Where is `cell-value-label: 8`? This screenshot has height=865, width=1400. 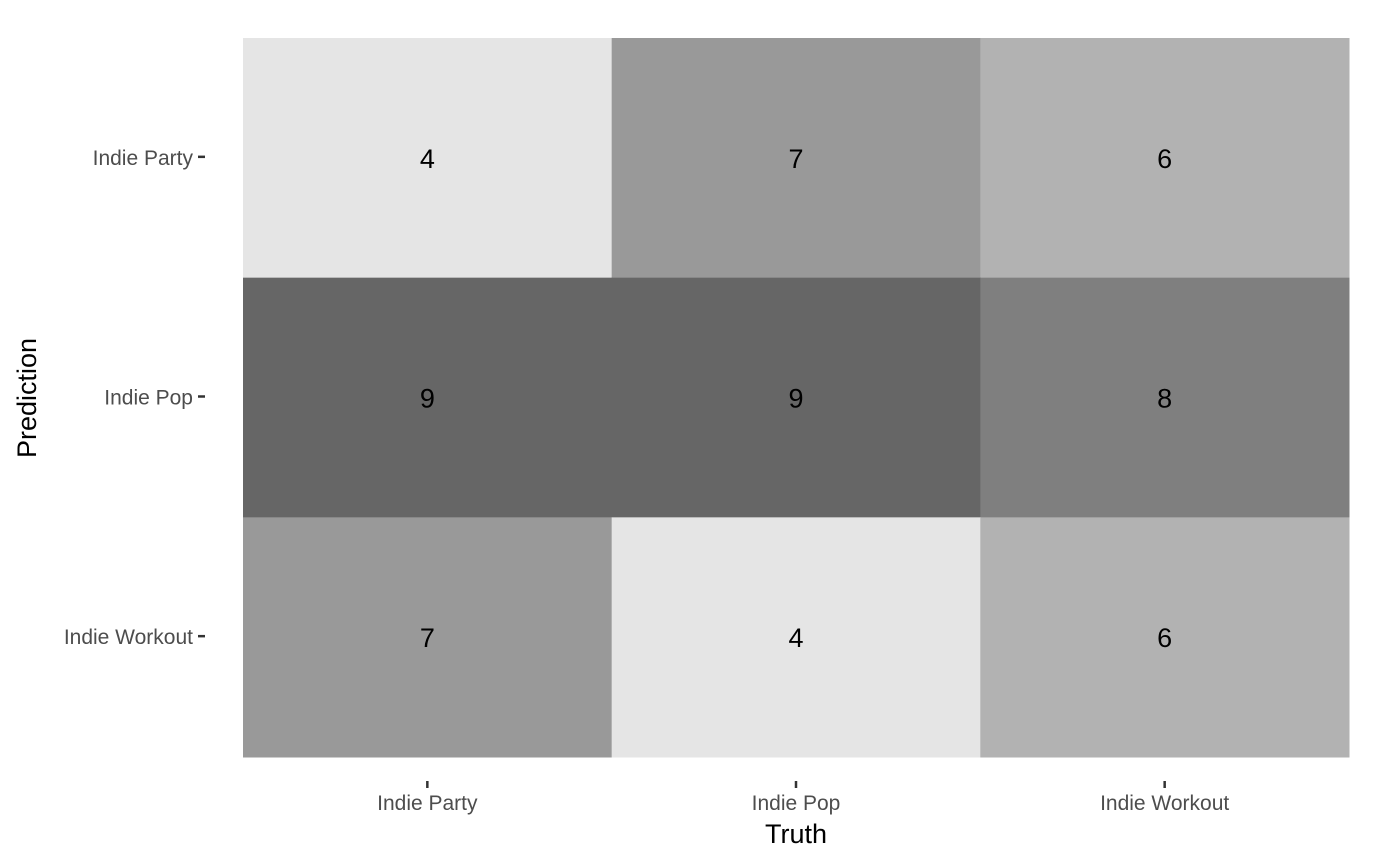 cell-value-label: 8 is located at coordinates (1164, 399).